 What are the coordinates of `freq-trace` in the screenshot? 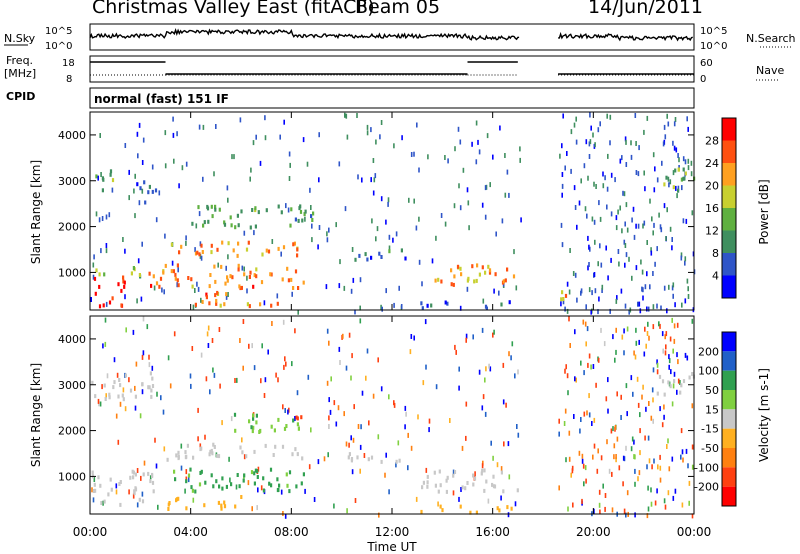 It's located at (392, 68).